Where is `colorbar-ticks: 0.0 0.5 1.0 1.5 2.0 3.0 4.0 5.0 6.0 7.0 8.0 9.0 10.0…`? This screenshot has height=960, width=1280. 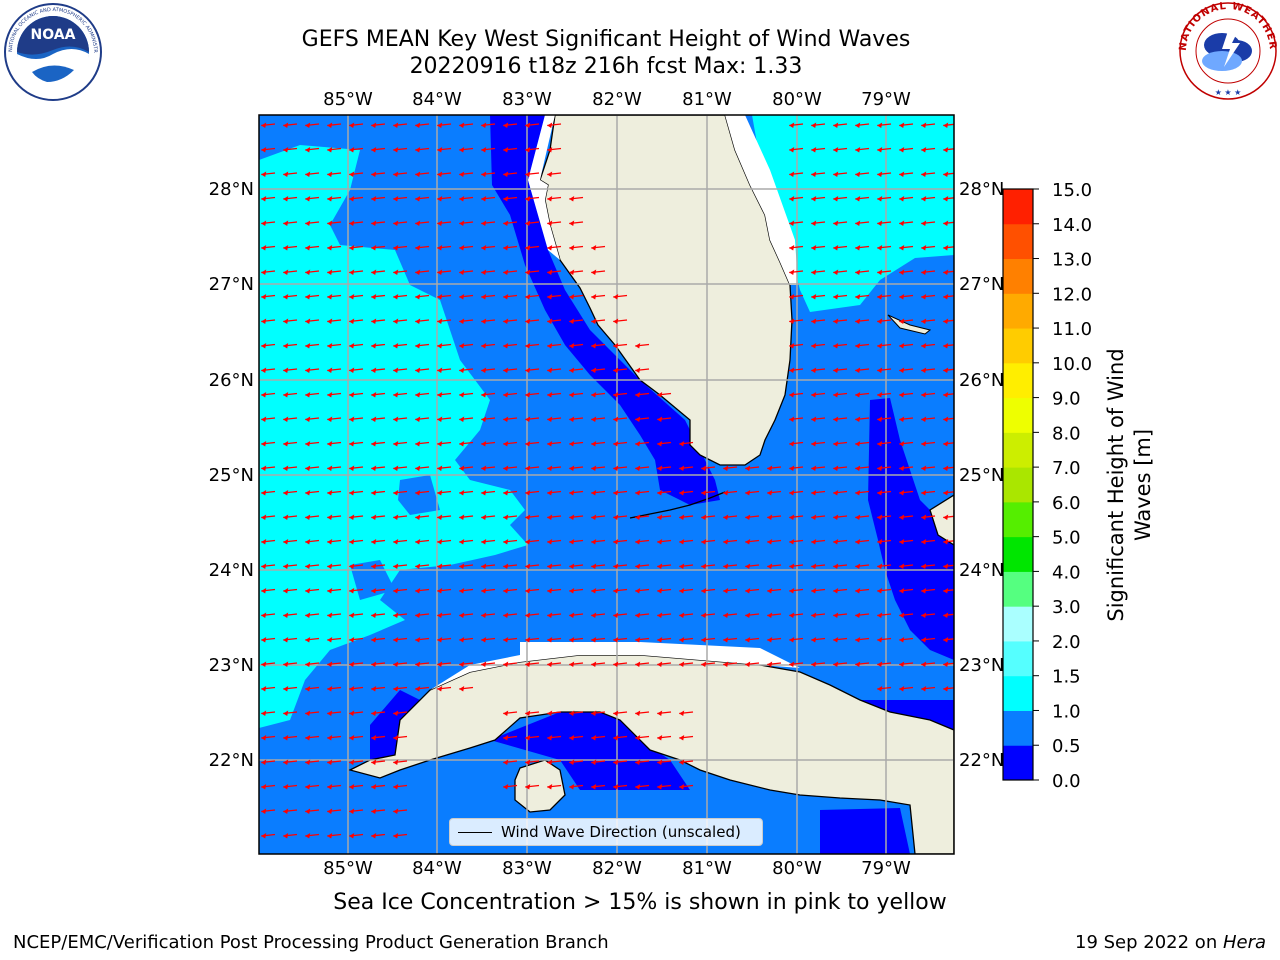 colorbar-ticks: 0.0 0.5 1.0 1.5 2.0 3.0 4.0 5.0 6.0 7.0 8.0 9.0 10.0… is located at coordinates (1062, 486).